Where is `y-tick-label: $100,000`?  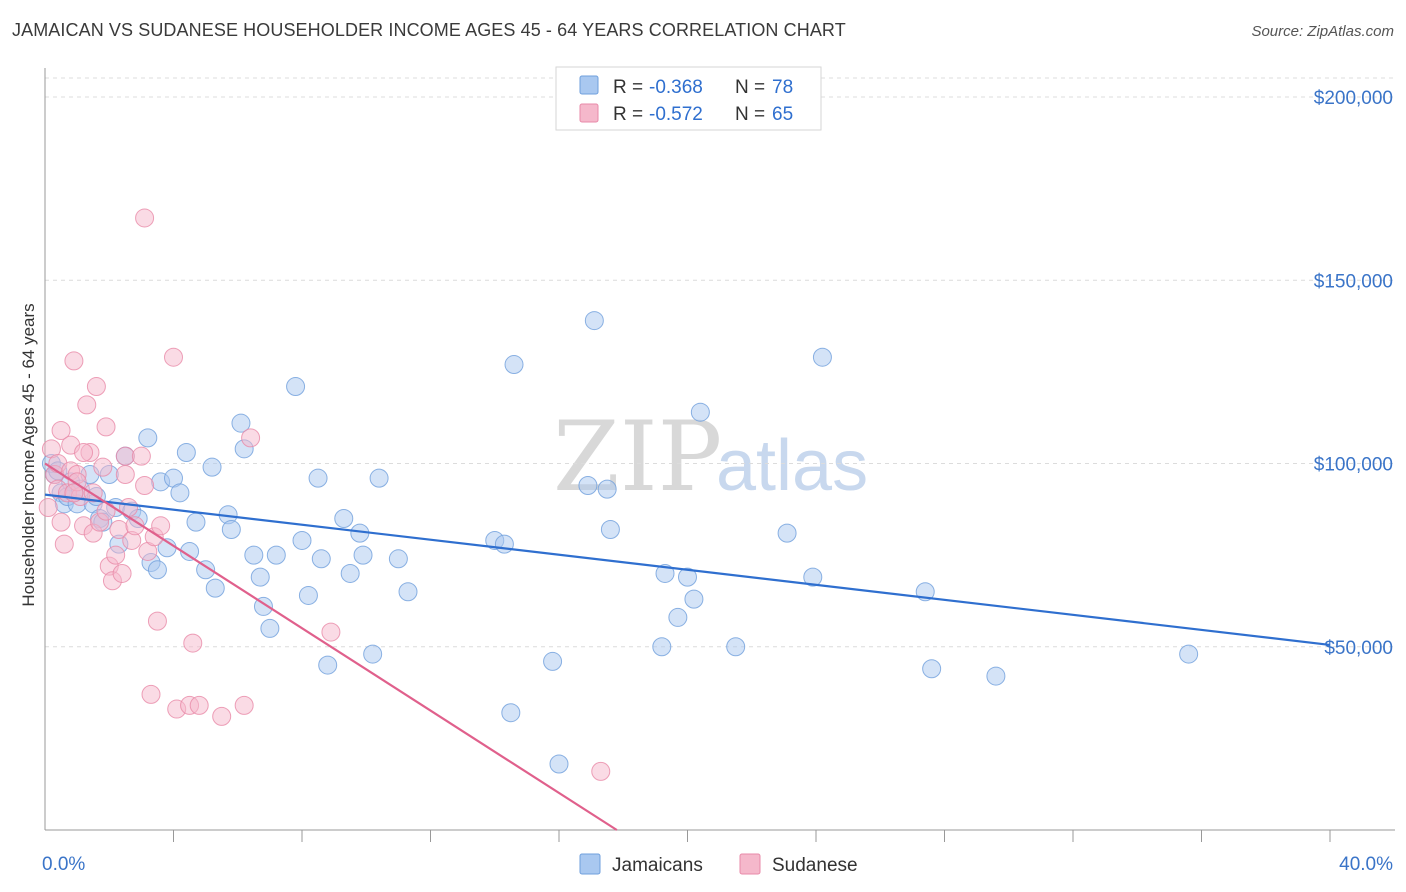 y-tick-label: $100,000 is located at coordinates (1353, 465).